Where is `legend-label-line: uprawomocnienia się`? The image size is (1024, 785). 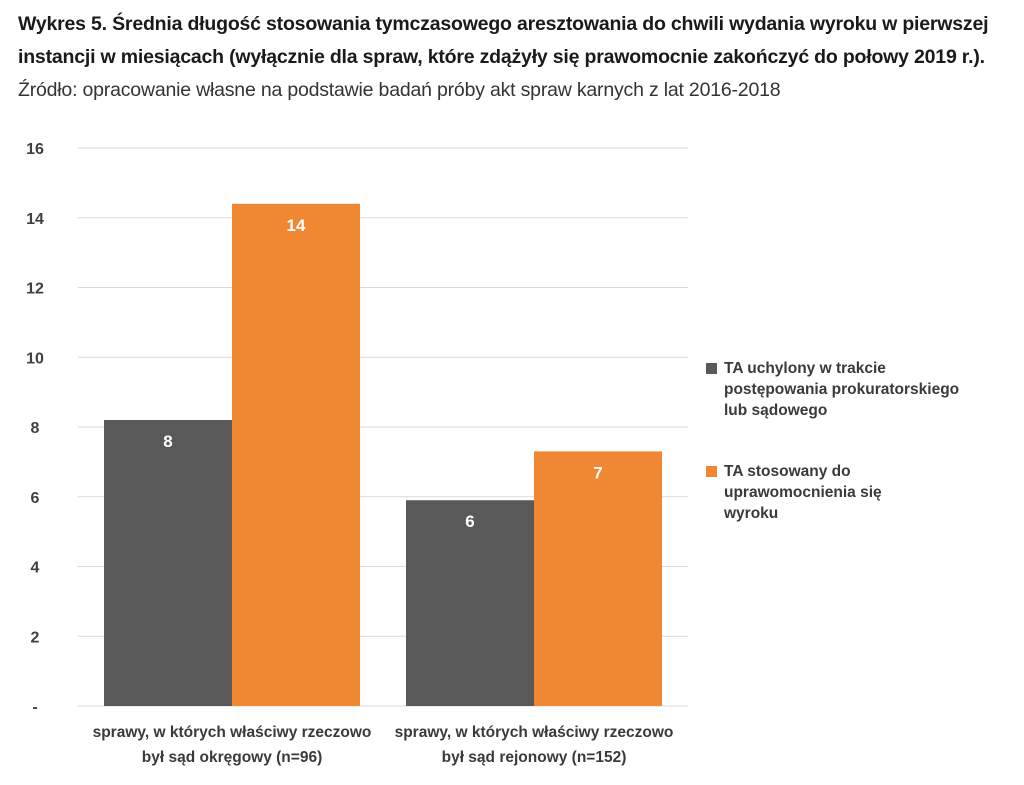 legend-label-line: uprawomocnienia się is located at coordinates (803, 492).